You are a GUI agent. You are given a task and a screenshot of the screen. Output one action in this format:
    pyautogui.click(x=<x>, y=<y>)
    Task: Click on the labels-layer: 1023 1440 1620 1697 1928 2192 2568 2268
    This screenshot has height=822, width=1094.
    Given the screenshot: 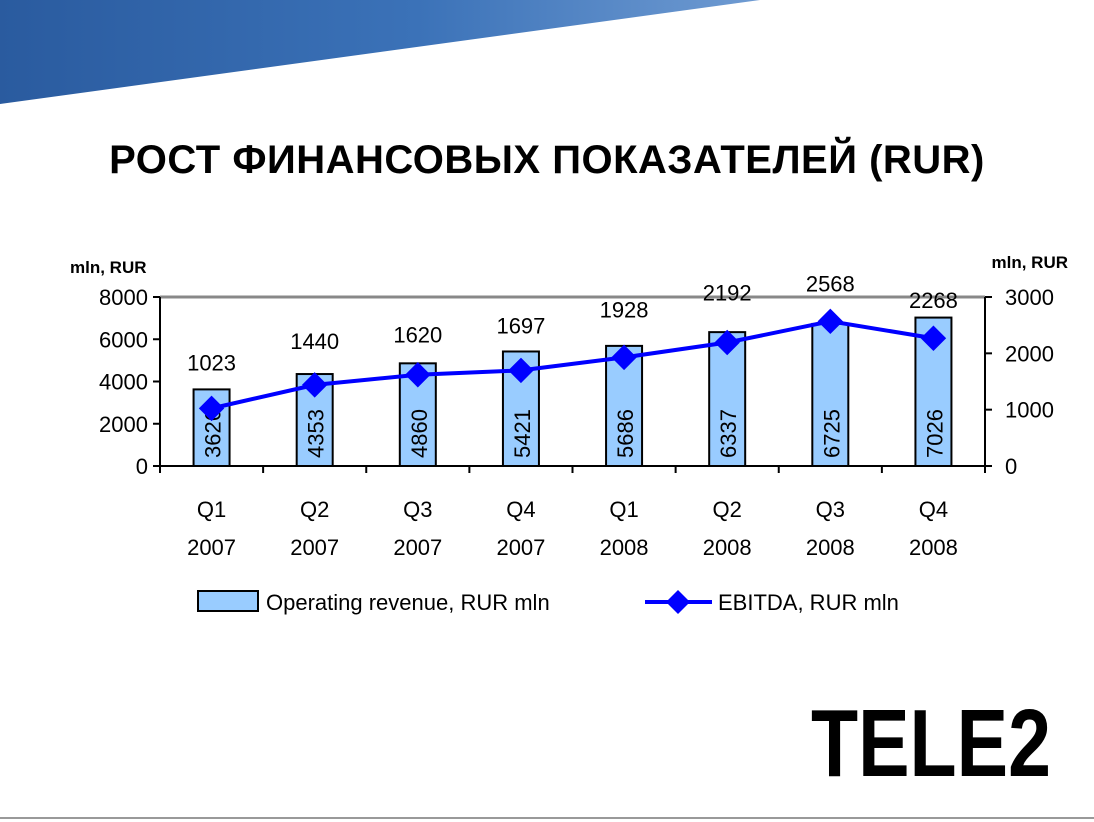 What is the action you would take?
    pyautogui.click(x=572, y=323)
    